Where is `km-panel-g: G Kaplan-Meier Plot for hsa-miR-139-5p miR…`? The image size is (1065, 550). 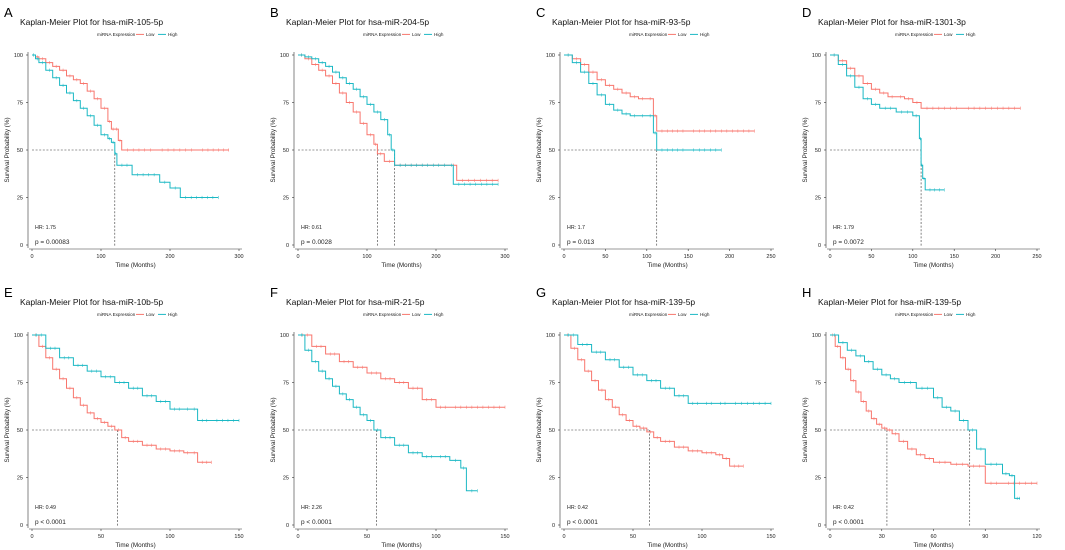
km-panel-g: G Kaplan-Meier Plot for hsa-miR-139-5p miR… is located at coordinates (656, 417).